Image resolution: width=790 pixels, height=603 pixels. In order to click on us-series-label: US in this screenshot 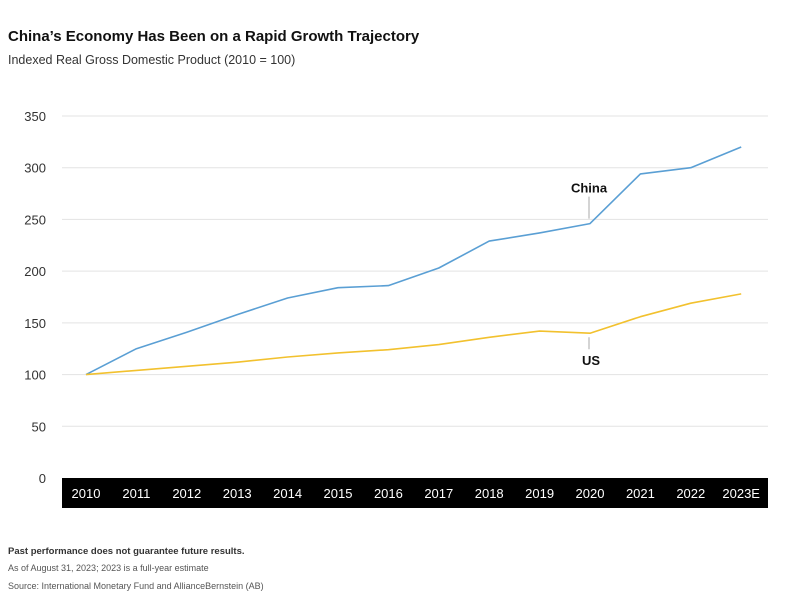, I will do `click(591, 360)`.